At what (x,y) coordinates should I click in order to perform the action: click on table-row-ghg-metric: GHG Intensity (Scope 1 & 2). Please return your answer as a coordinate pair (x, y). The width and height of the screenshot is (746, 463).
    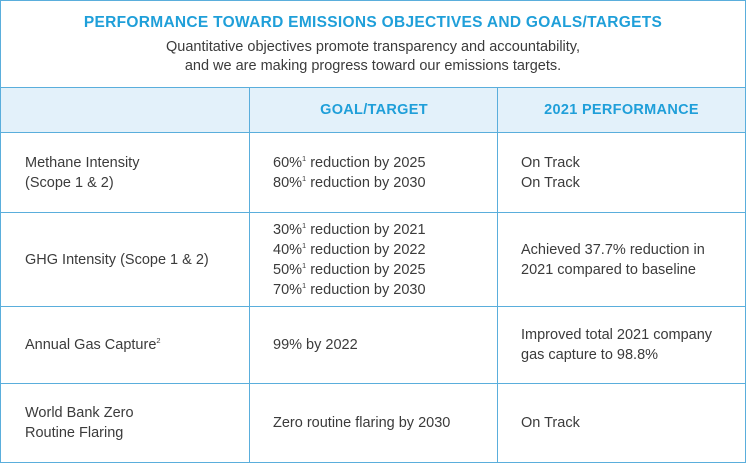
    Looking at the image, I should click on (135, 259).